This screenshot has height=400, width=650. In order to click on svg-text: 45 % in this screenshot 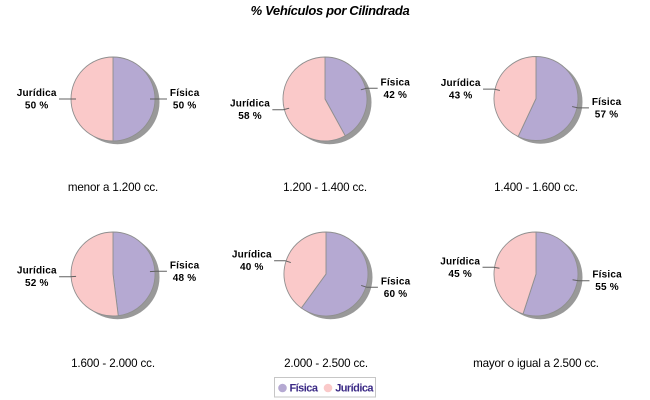, I will do `click(460, 274)`.